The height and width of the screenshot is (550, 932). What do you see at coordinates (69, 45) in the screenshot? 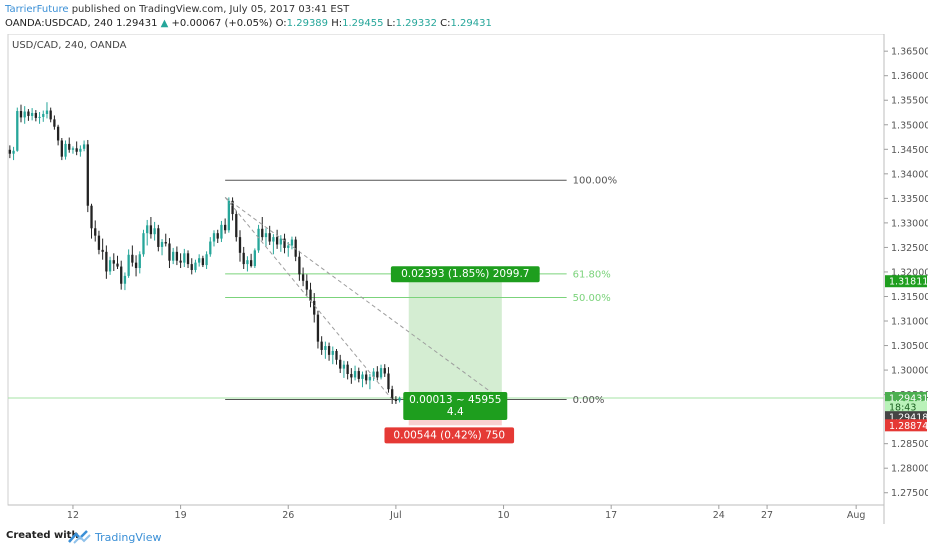
I see `chart-legend: USD/CAD, 240, OANDA` at bounding box center [69, 45].